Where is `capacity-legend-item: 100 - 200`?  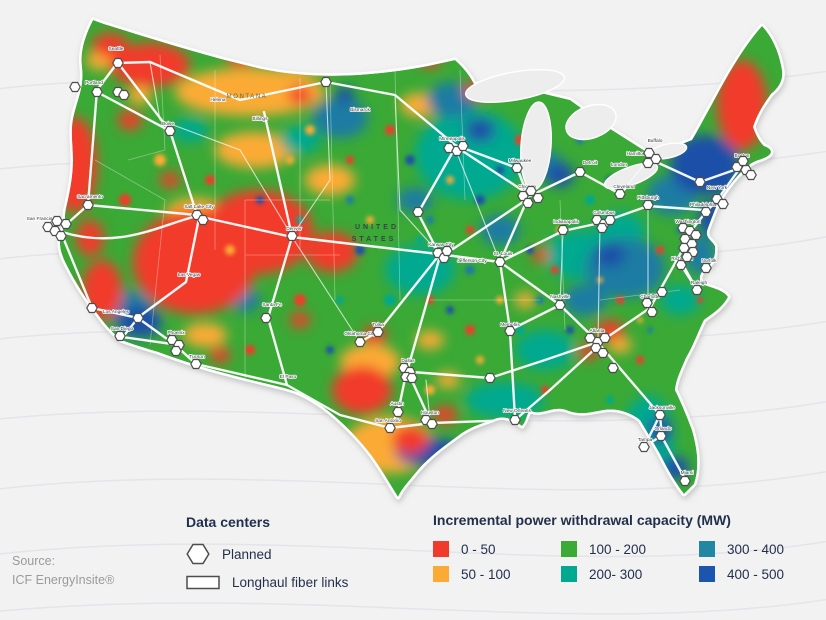
capacity-legend-item: 100 - 200 is located at coordinates (630, 549).